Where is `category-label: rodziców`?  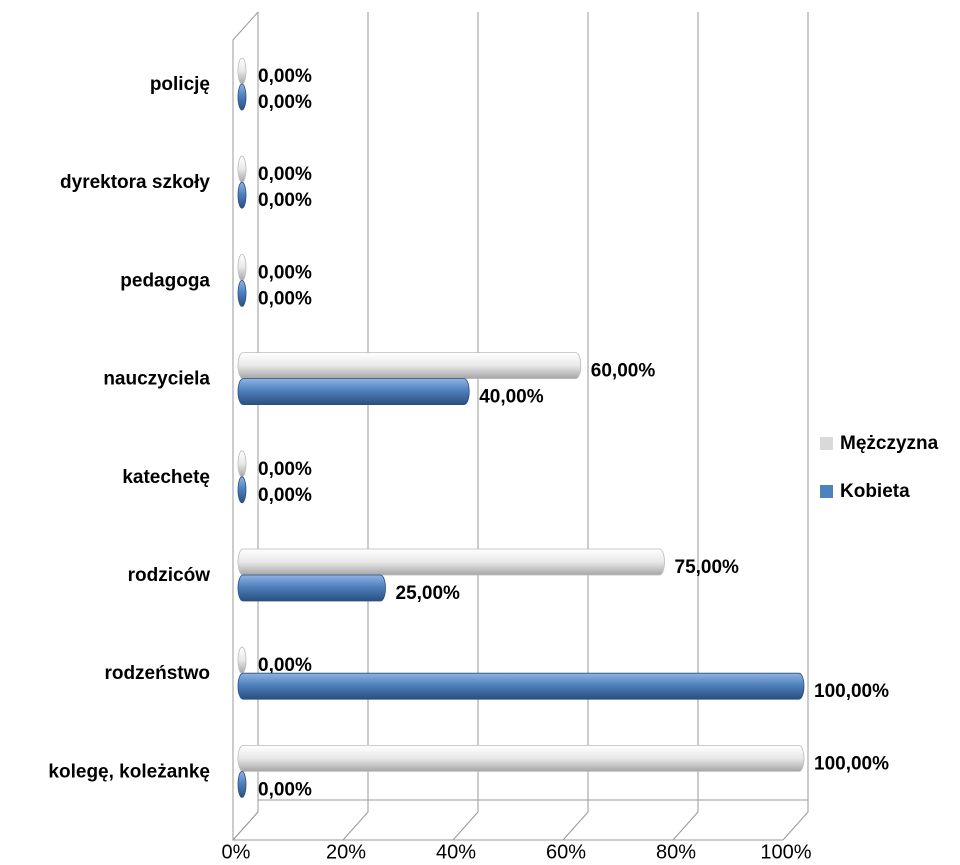
category-label: rodziców is located at coordinates (169, 575).